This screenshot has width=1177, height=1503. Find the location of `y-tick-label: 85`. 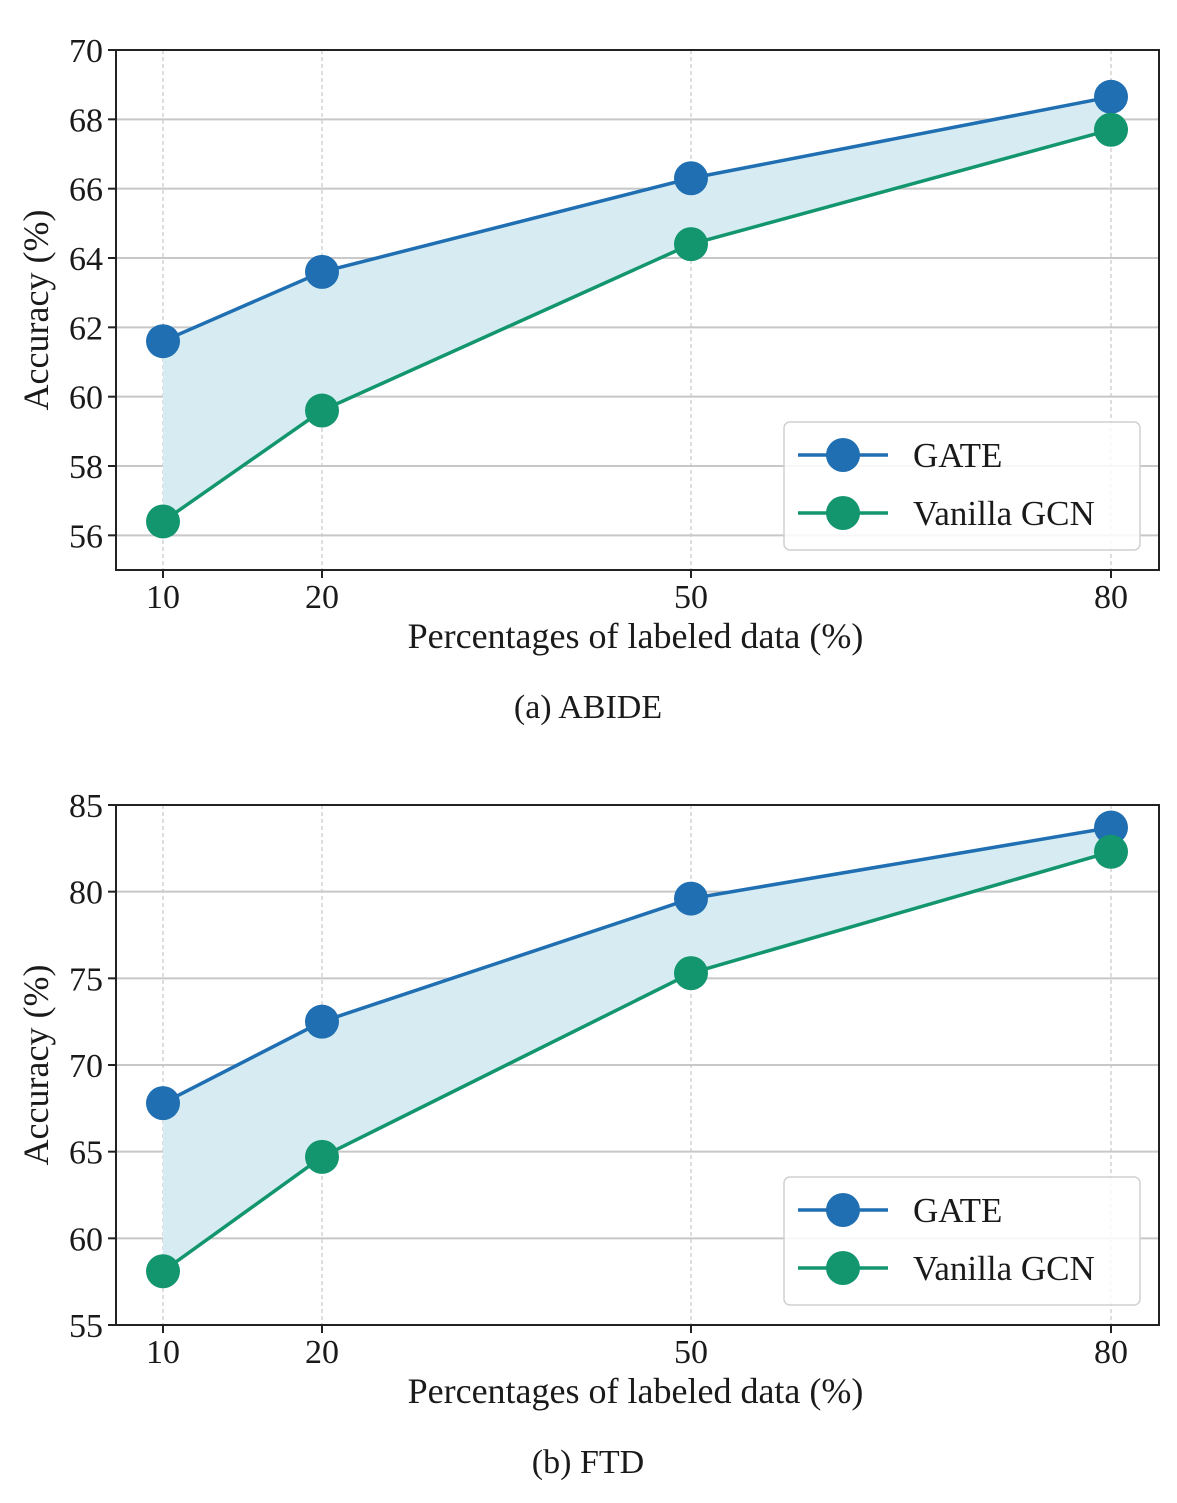

y-tick-label: 85 is located at coordinates (86, 806).